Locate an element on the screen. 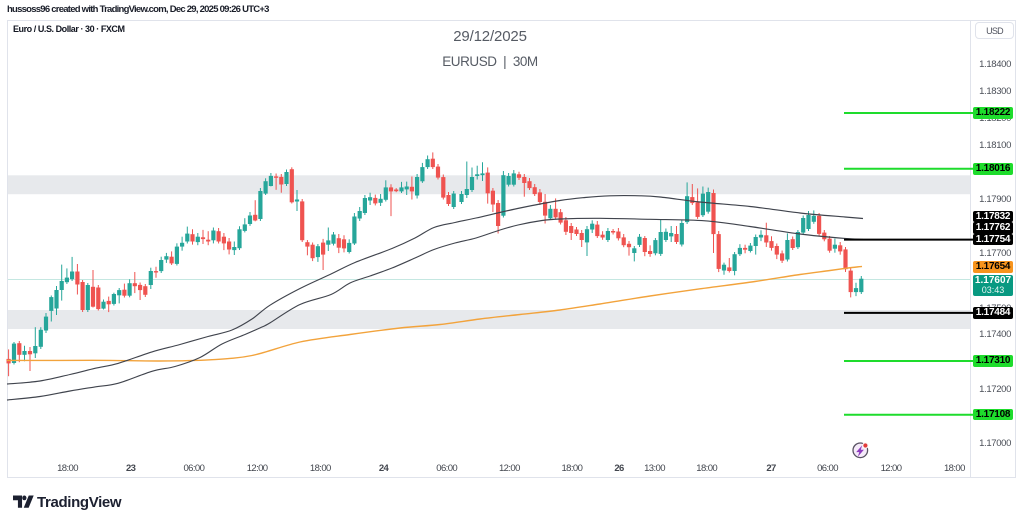 The height and width of the screenshot is (522, 1024). svg-text: TradingView is located at coordinates (79, 502).